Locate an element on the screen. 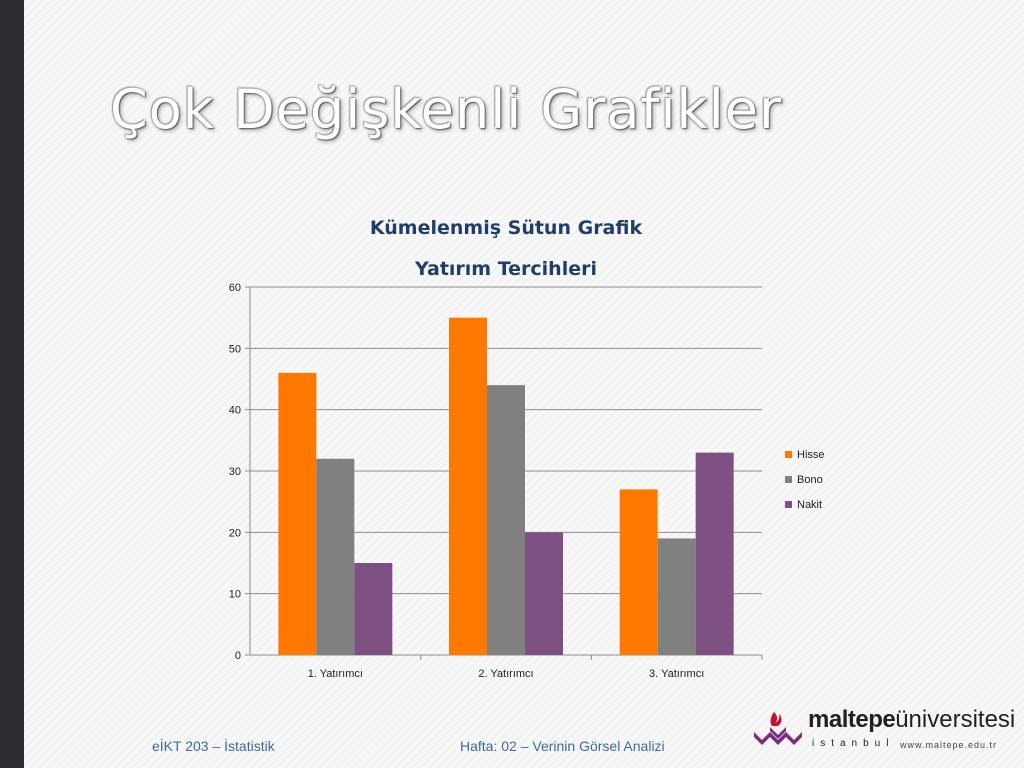 Image resolution: width=1024 pixels, height=768 pixels. legend-swatch-hisse is located at coordinates (788, 454).